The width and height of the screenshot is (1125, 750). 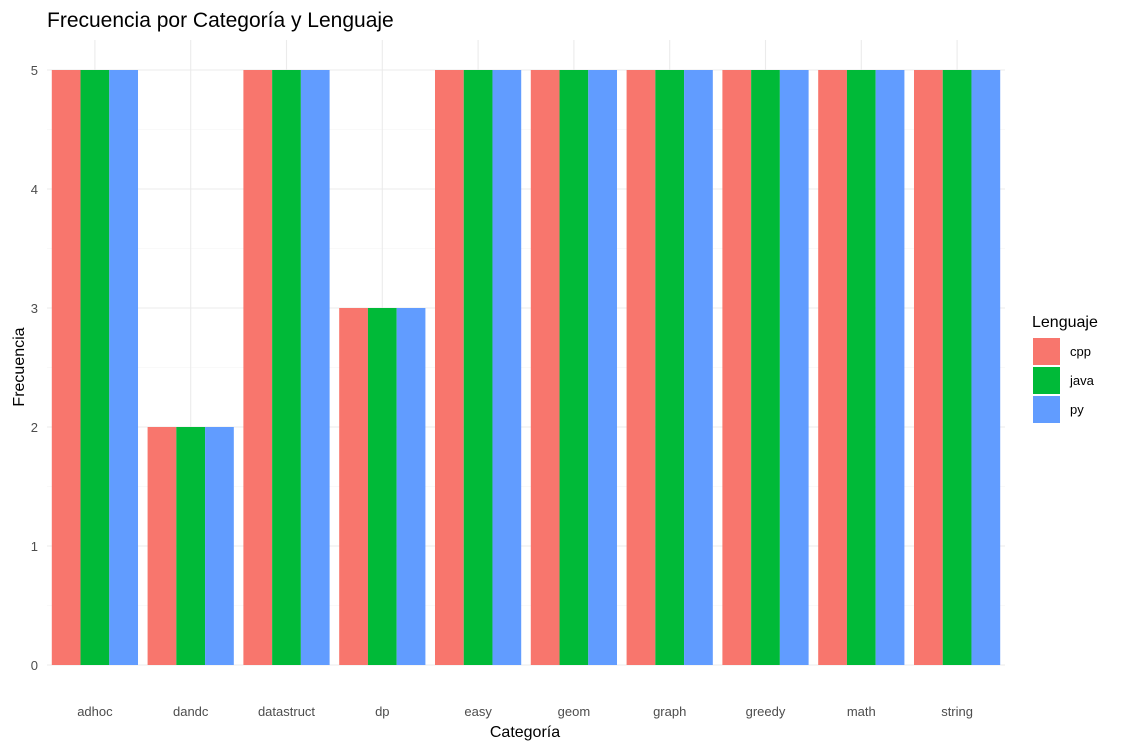 What do you see at coordinates (286, 367) in the screenshot?
I see `bar-datastruct-java` at bounding box center [286, 367].